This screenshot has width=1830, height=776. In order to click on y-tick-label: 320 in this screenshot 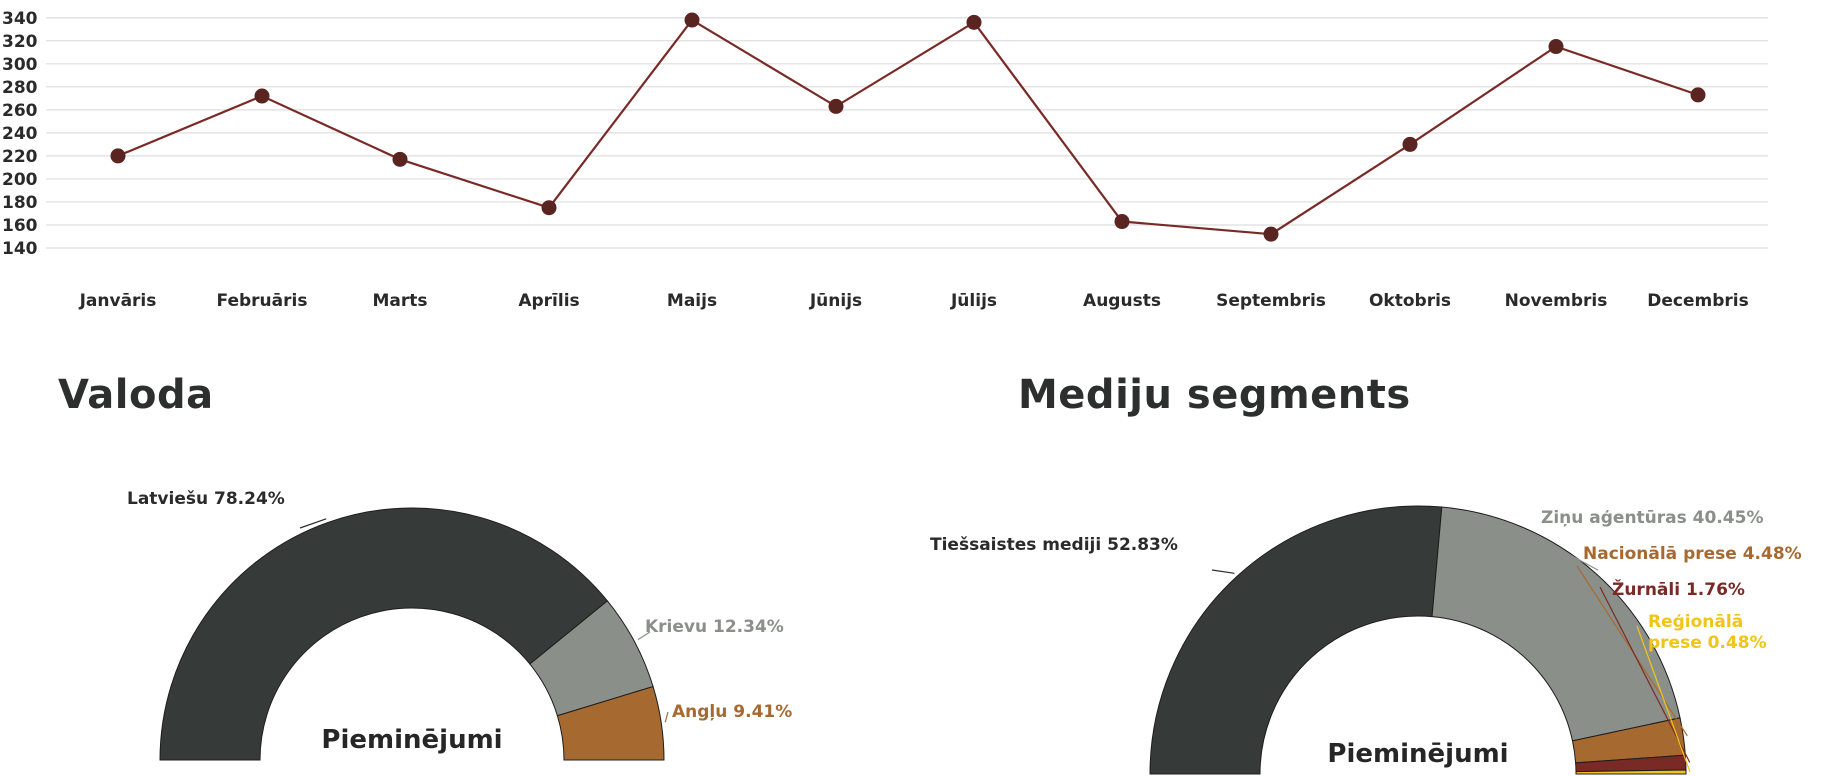, I will do `click(20, 42)`.